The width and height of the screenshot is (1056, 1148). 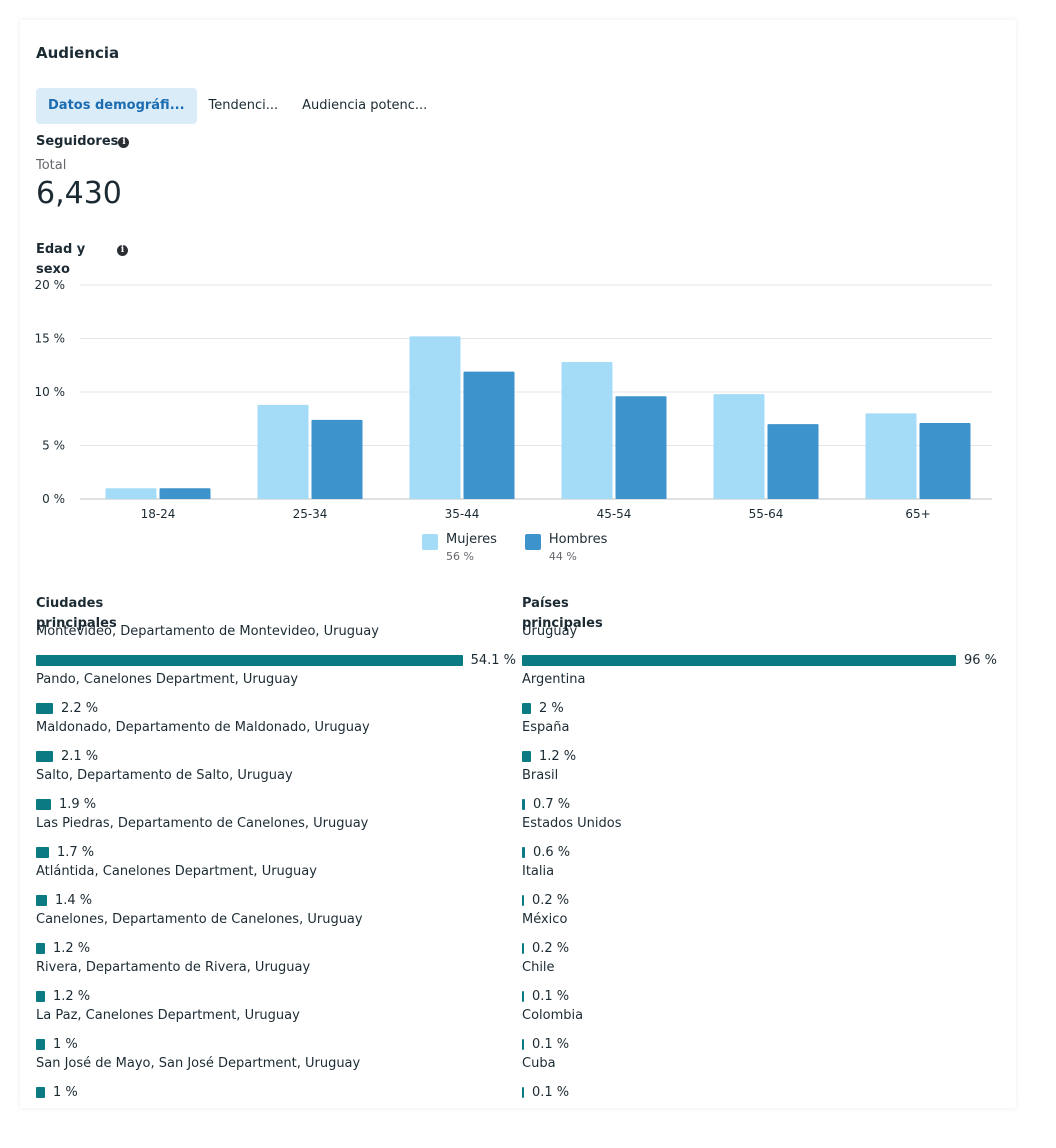 I want to click on x-tick-label: 45-54, so click(x=614, y=513).